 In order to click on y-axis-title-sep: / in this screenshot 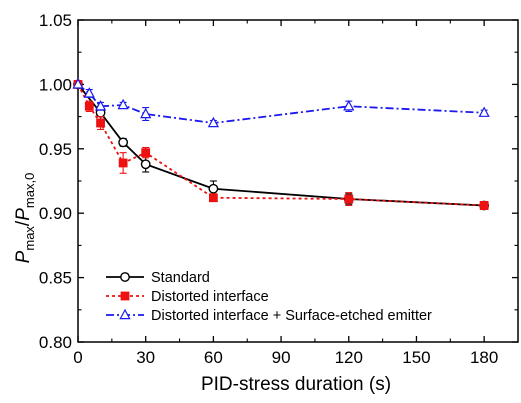, I will do `click(23, 223)`.